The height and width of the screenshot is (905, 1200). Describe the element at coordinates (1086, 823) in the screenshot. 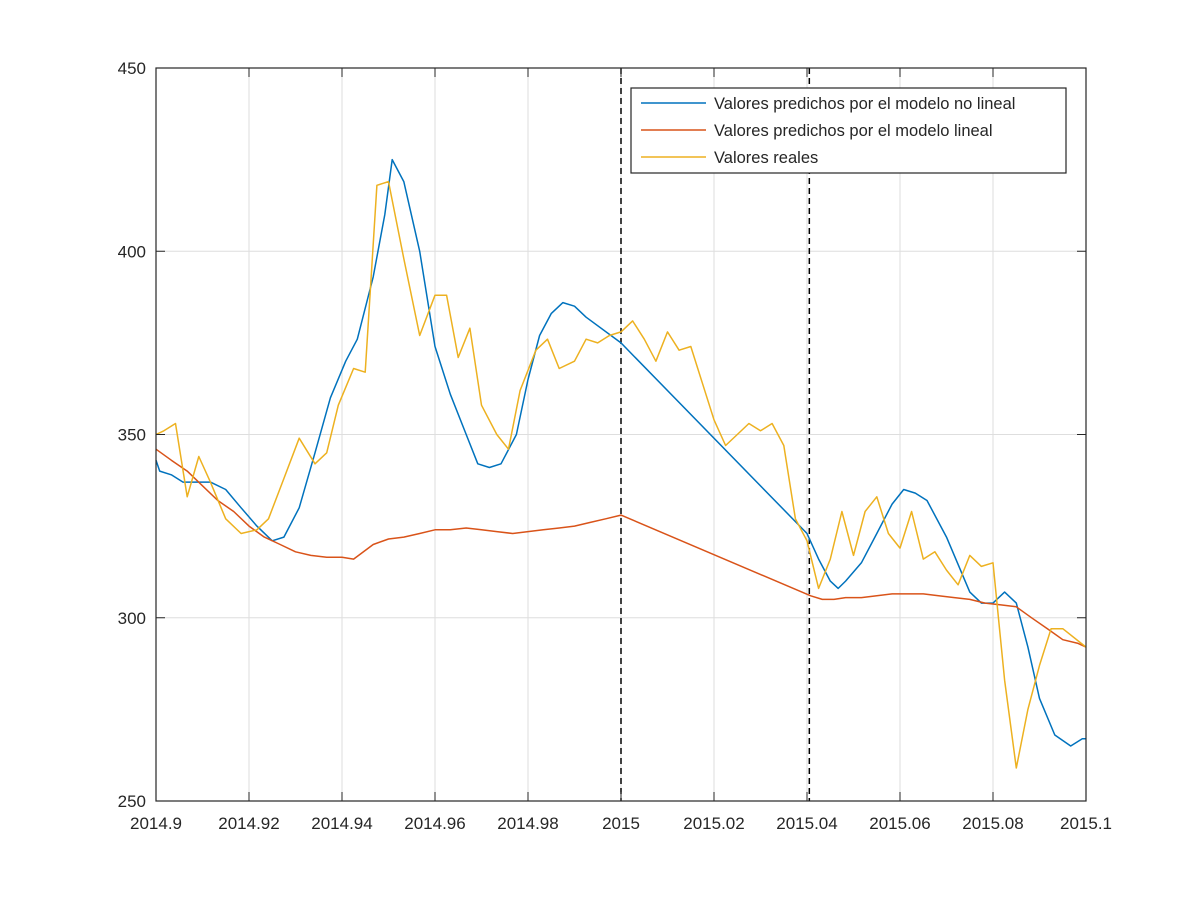

I see `x-tick-label: 2015.1` at that location.